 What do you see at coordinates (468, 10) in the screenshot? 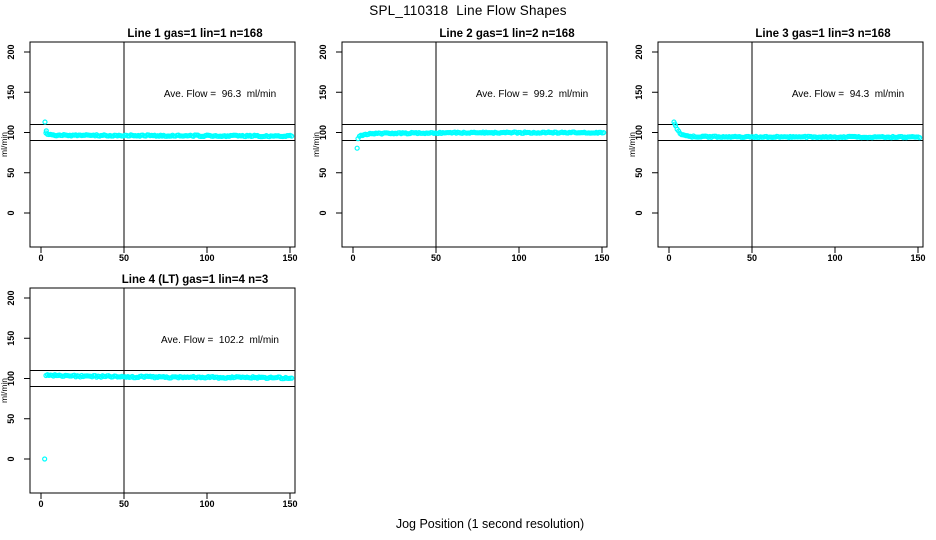
I see `figure-title: SPL_110318 Line Flow Shapes` at bounding box center [468, 10].